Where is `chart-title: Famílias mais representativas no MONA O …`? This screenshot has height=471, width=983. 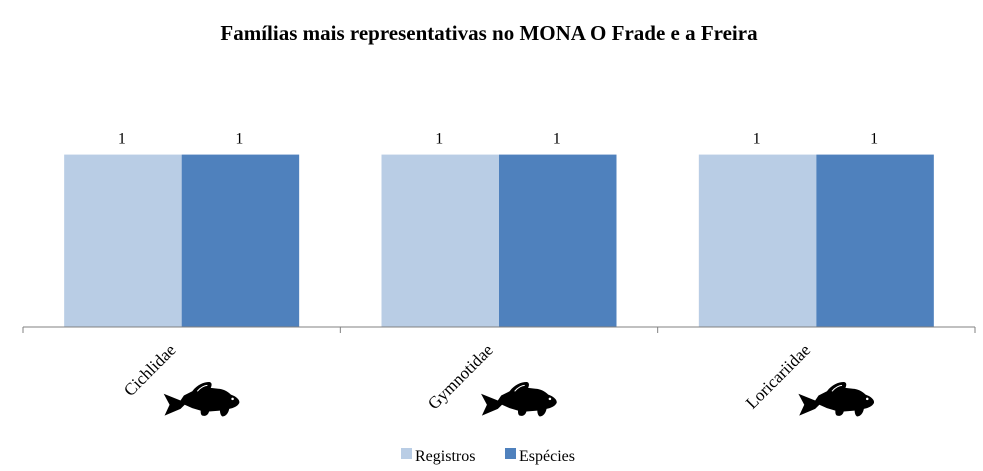
chart-title: Famílias mais representativas no MONA O … is located at coordinates (489, 33).